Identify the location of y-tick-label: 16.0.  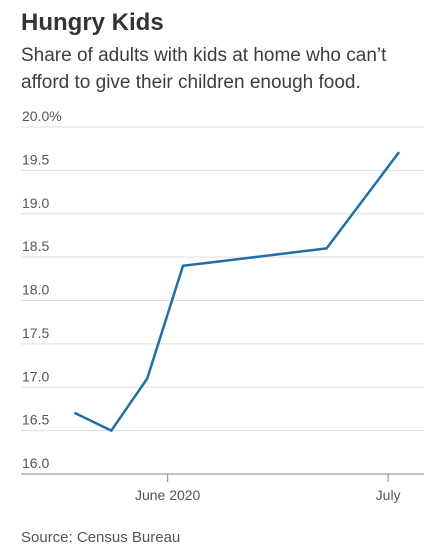
(35, 463).